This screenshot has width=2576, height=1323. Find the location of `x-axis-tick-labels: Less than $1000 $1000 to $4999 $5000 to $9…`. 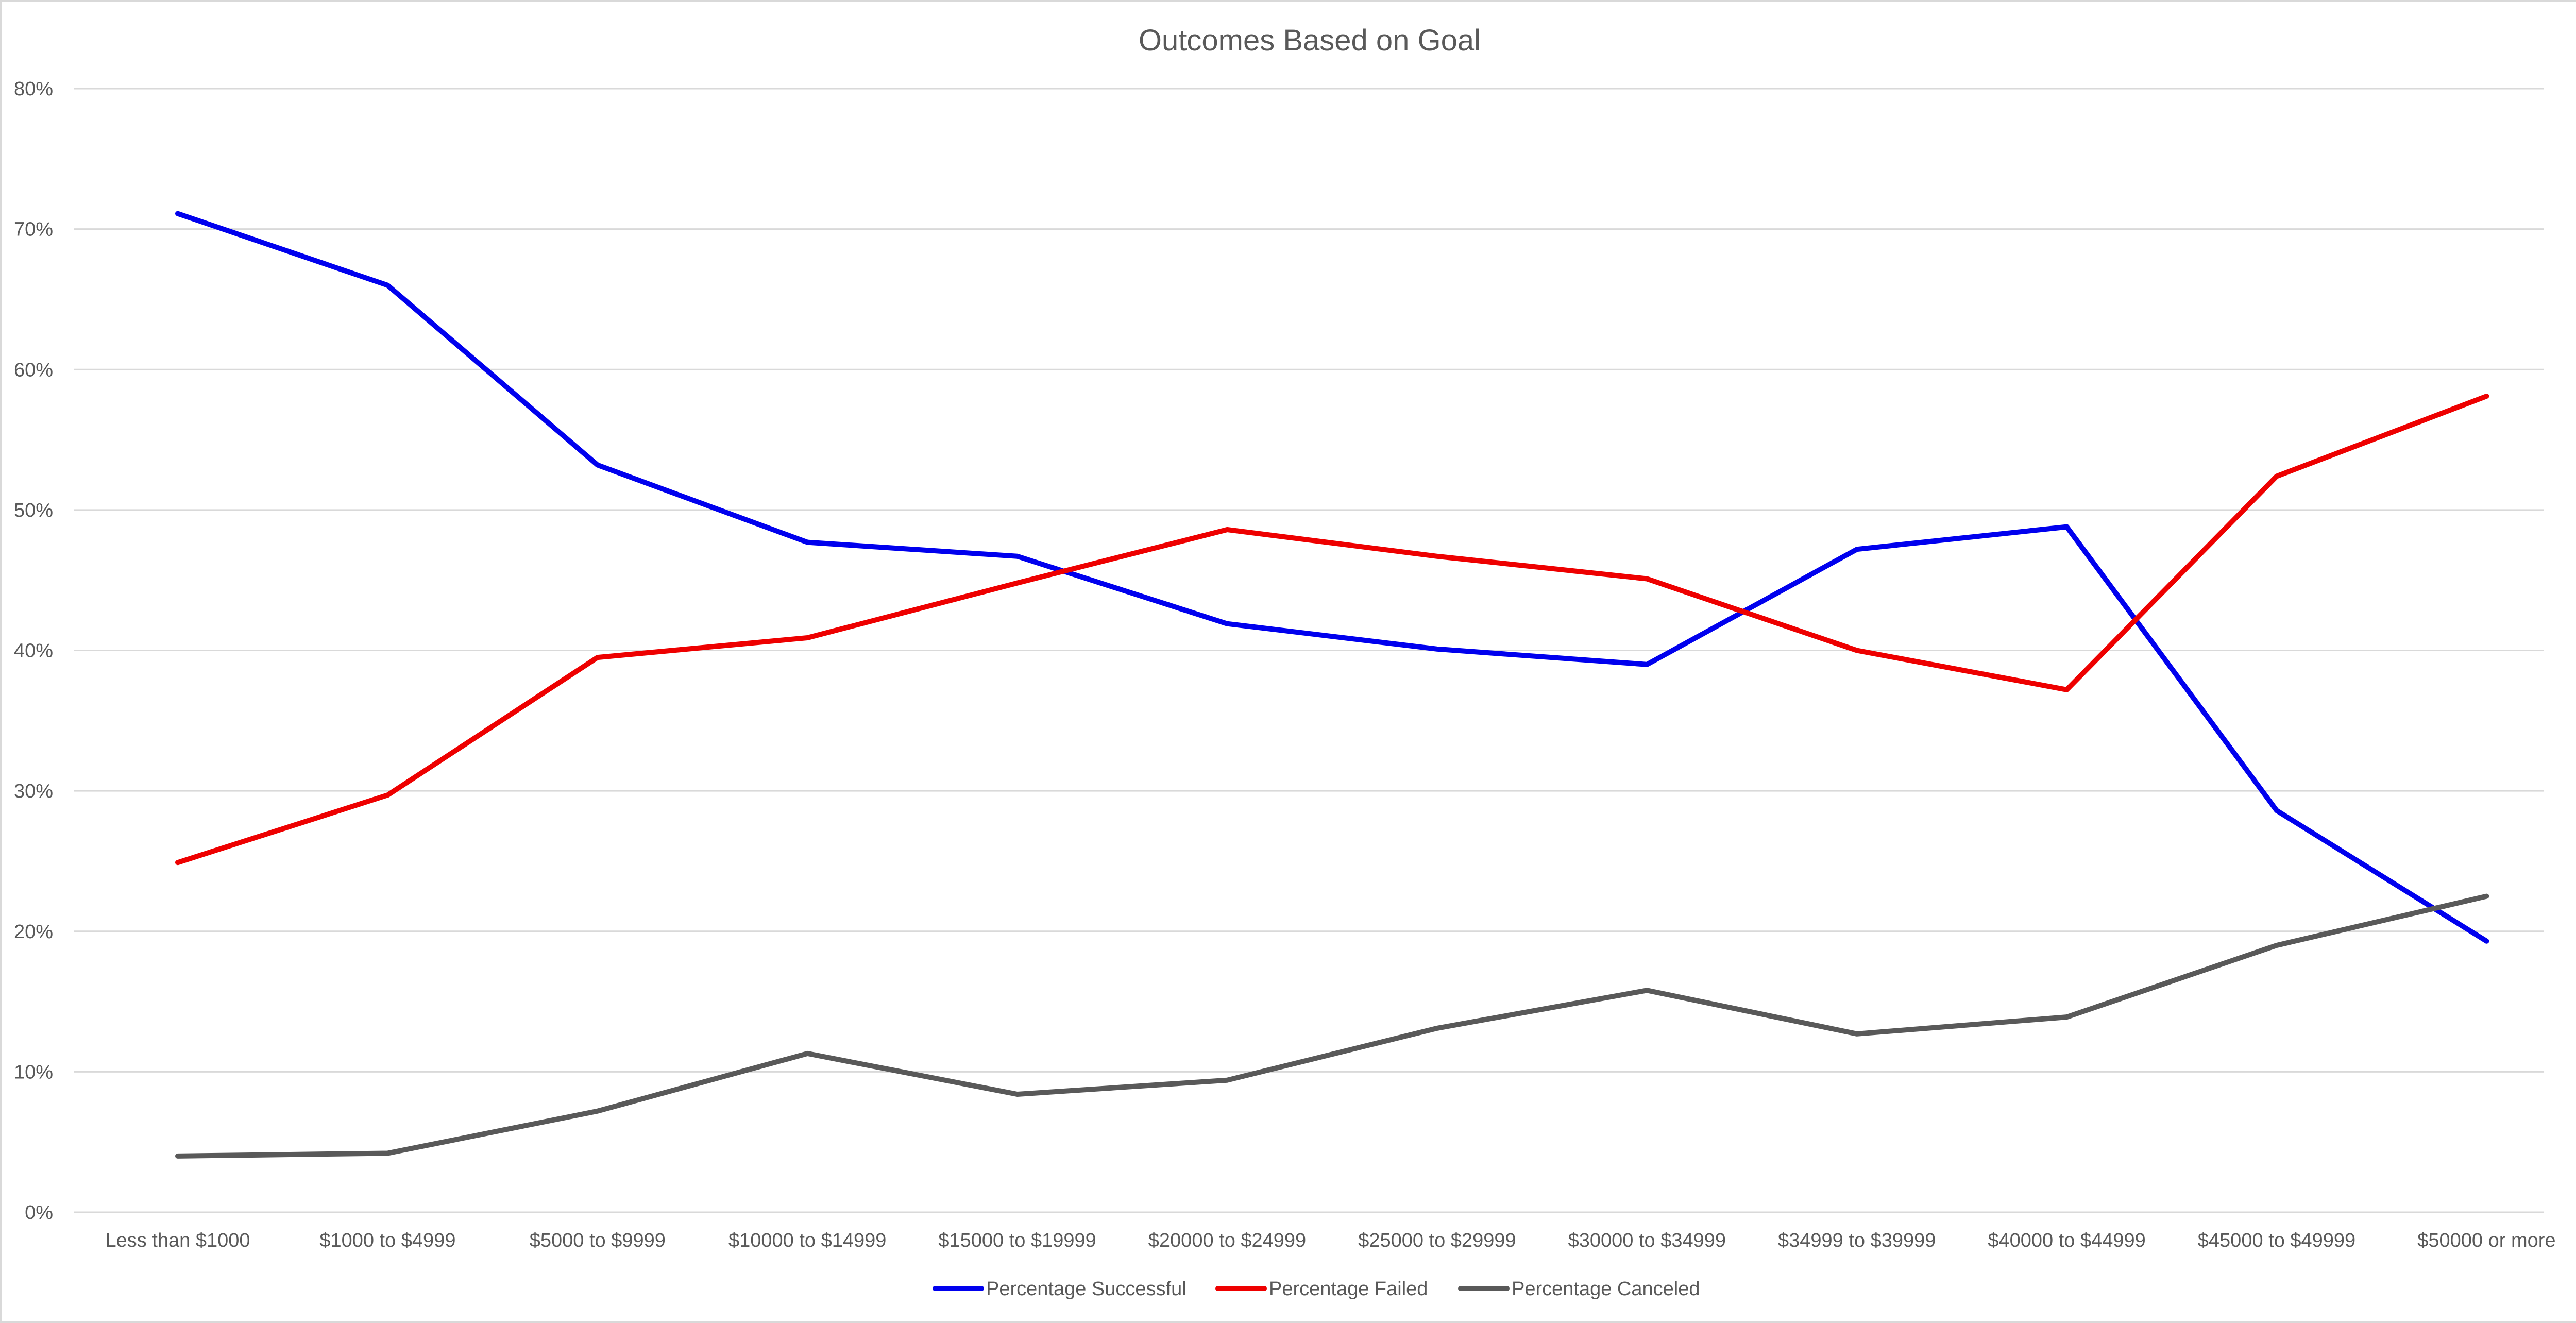

x-axis-tick-labels: Less than $1000 $1000 to $4999 $5000 to $9… is located at coordinates (1330, 1240).